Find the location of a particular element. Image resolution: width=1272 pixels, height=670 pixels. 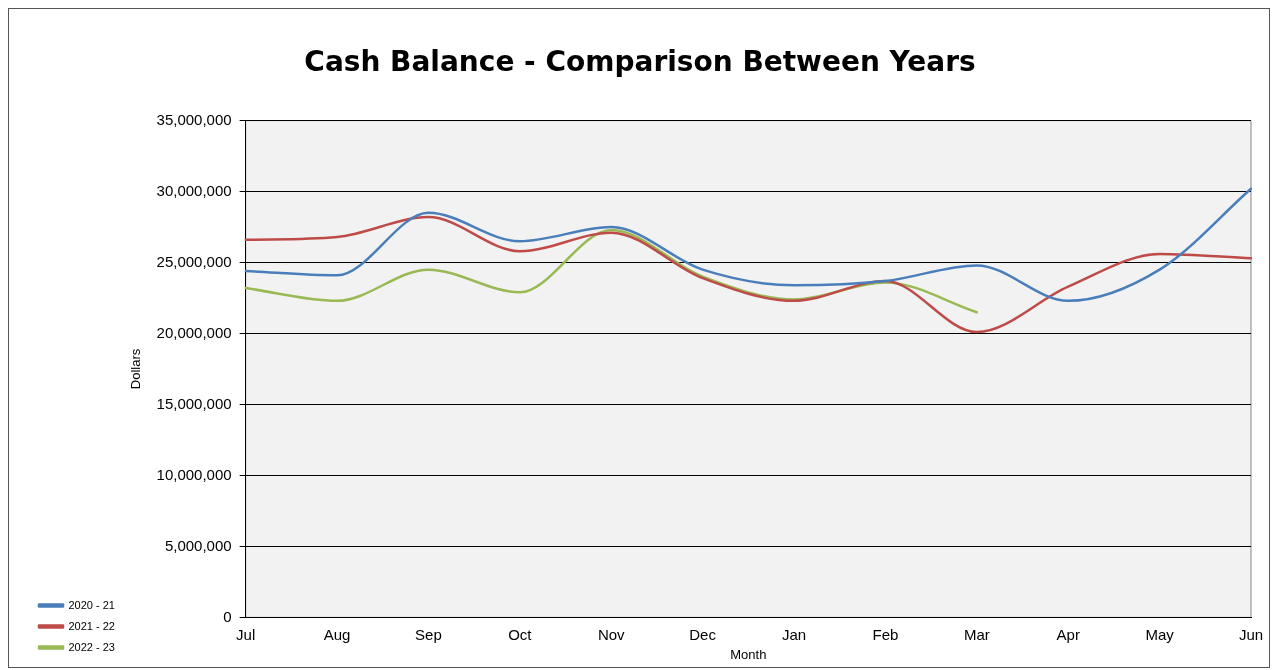

x-tick-label: Sep is located at coordinates (428, 634).